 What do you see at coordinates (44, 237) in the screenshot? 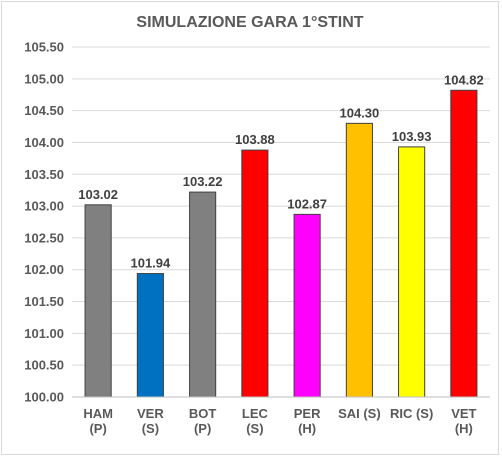
I see `y-tick-label: 102.50` at bounding box center [44, 237].